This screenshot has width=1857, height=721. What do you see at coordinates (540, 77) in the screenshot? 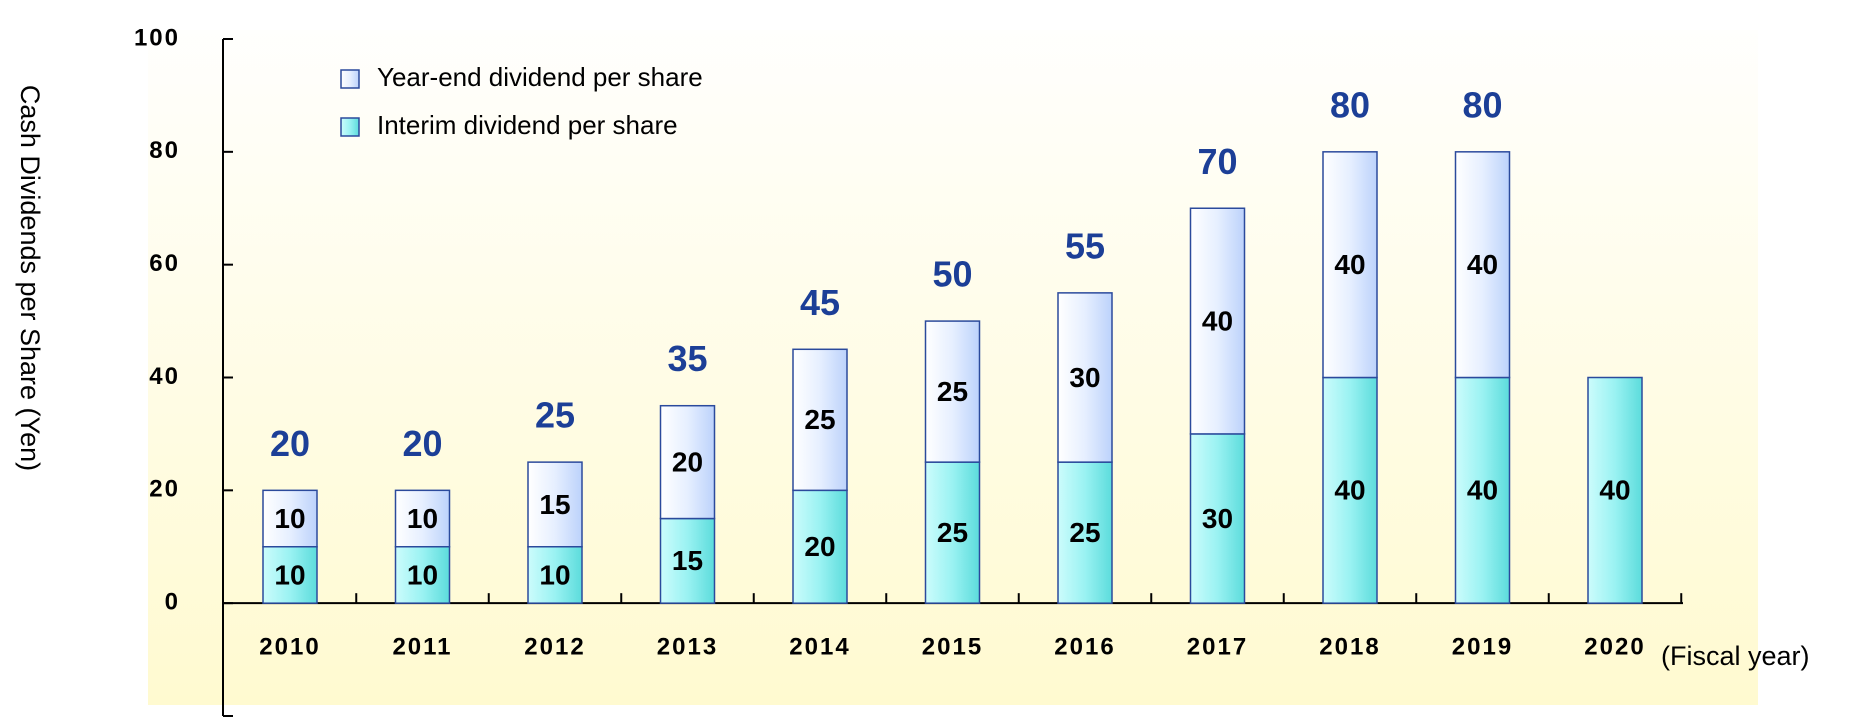
I see `legend-label: Year-end dividend per share` at bounding box center [540, 77].